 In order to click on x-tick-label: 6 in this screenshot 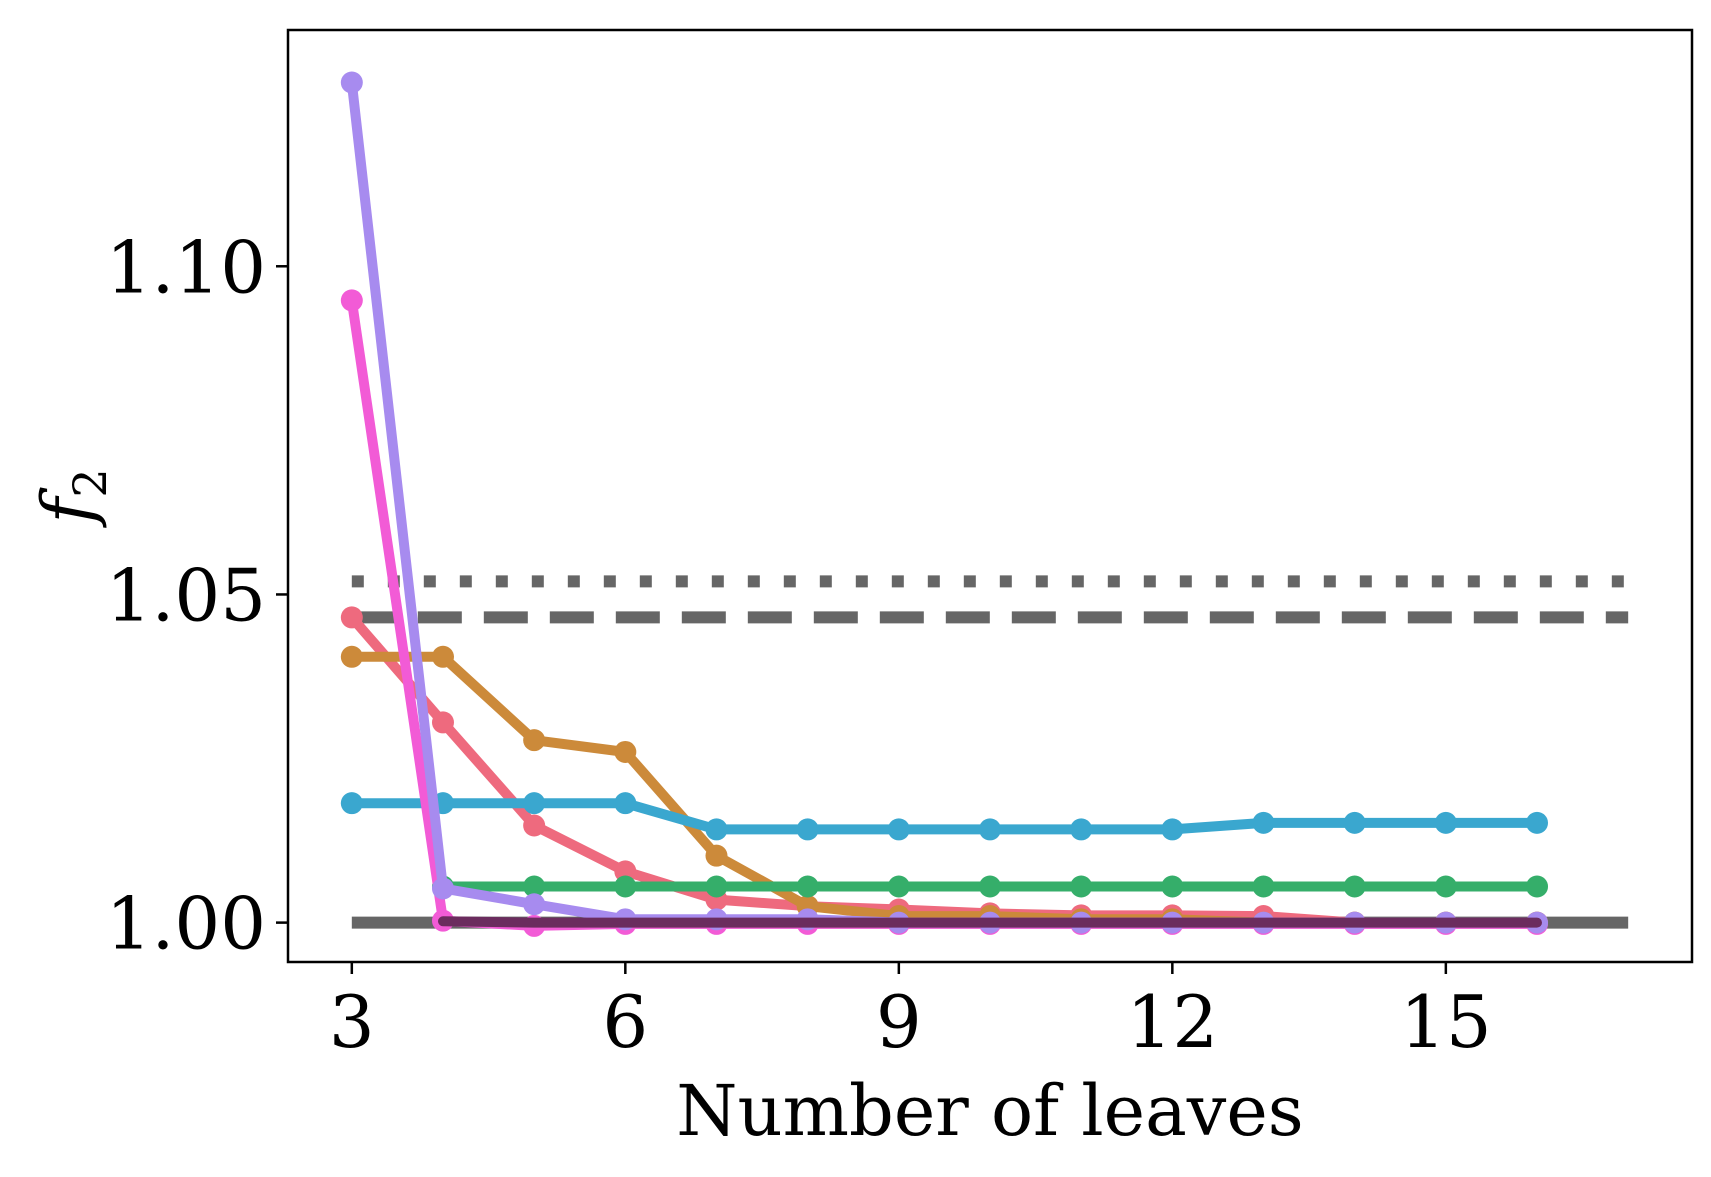, I will do `click(625, 1022)`.